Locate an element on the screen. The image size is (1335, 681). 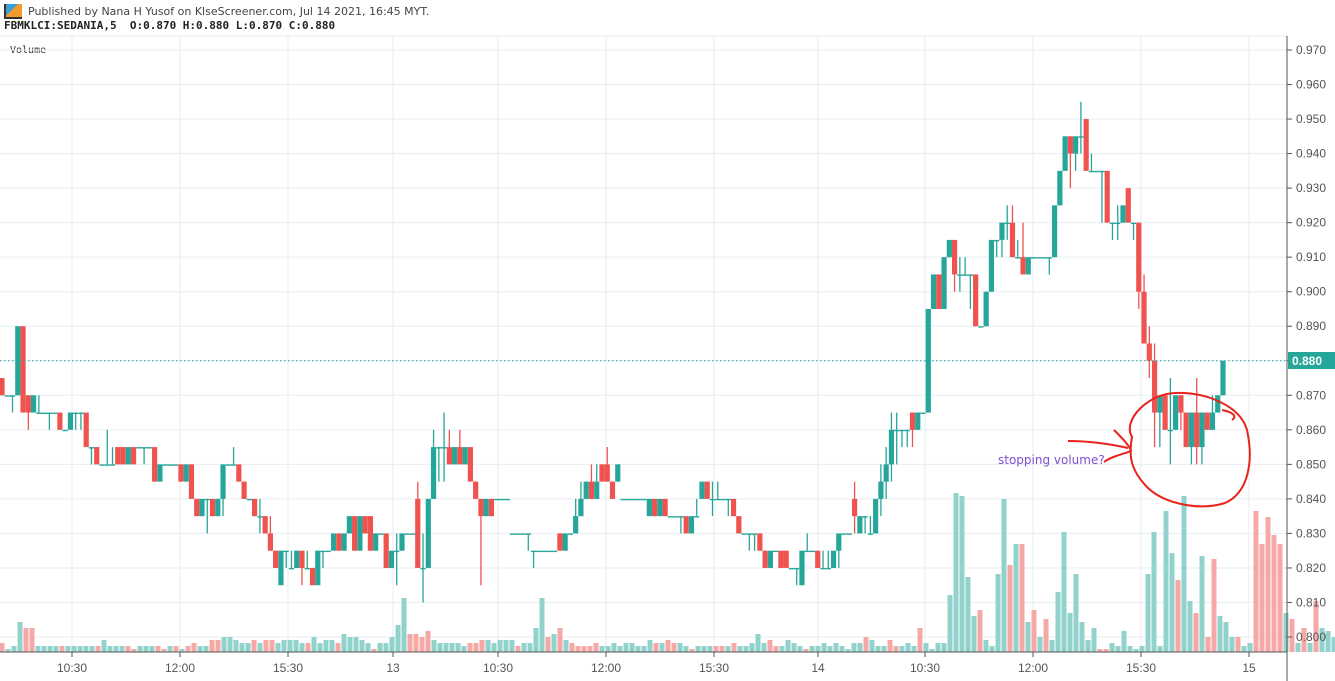
time-tick-label: 12:00 is located at coordinates (606, 668).